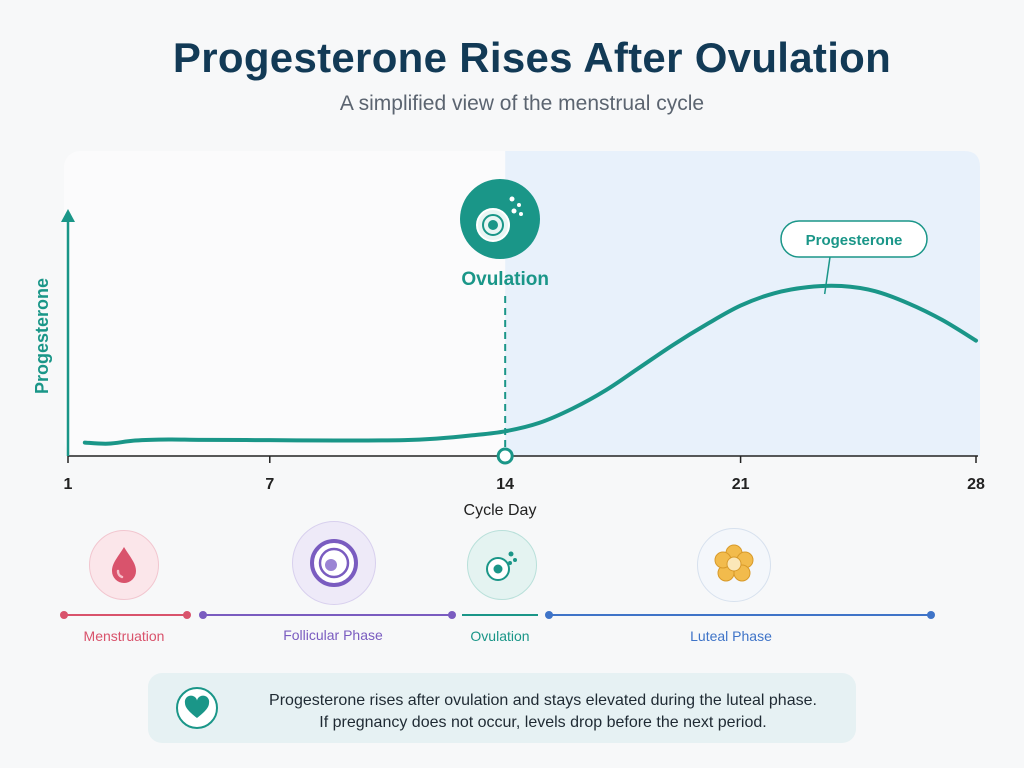  Describe the element at coordinates (741, 484) in the screenshot. I see `x-tick-label: 21` at that location.